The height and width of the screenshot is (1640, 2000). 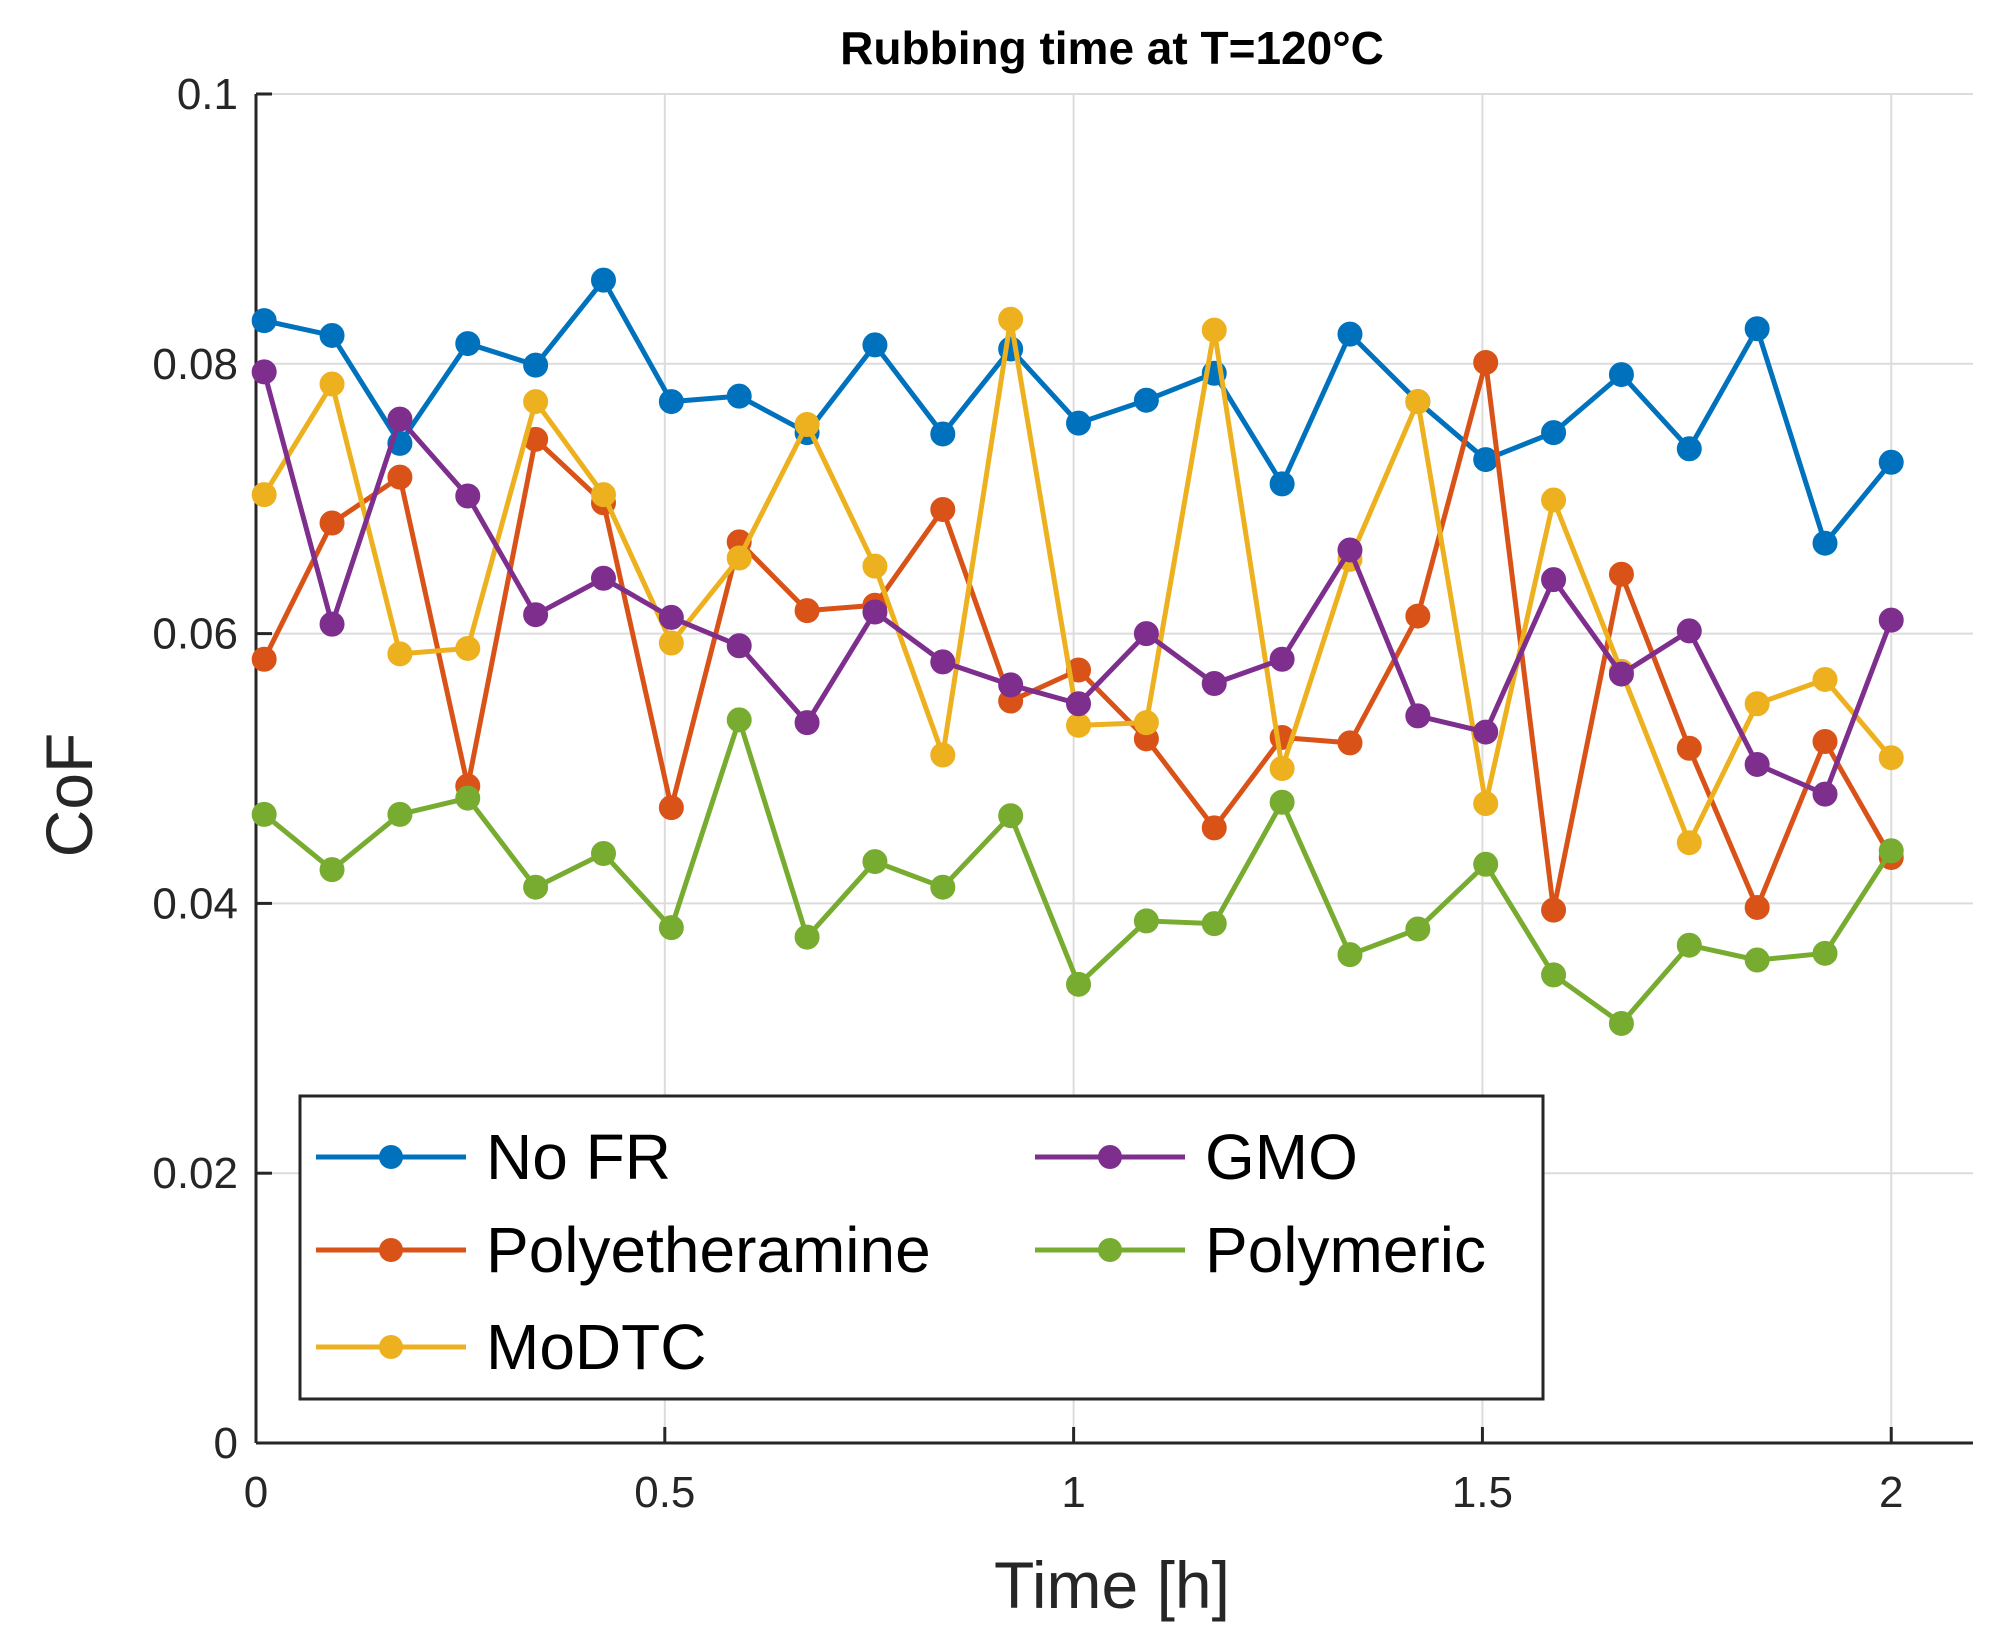 I want to click on x-tick-label: 0.5, so click(x=664, y=1492).